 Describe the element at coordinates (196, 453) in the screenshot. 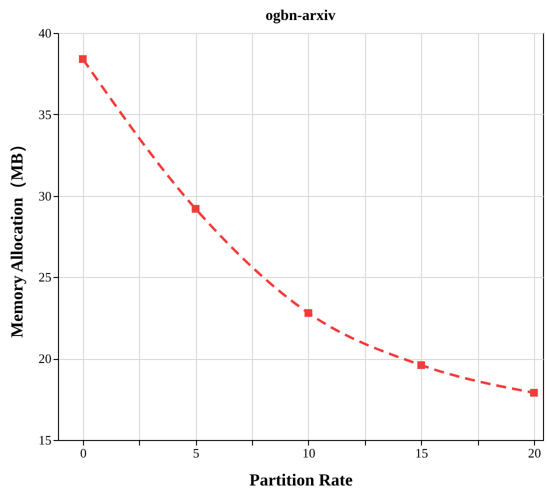

I see `x-tick-label: 5` at that location.